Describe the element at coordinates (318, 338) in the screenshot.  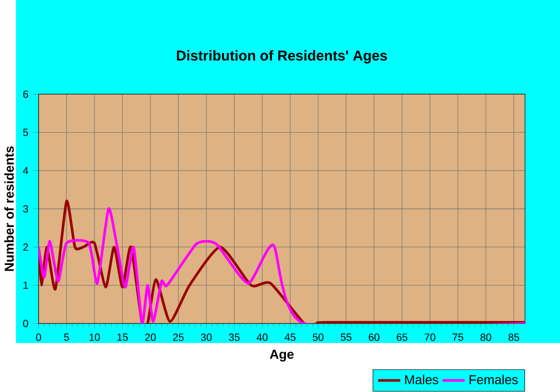
I see `x-tick-label: 50` at that location.